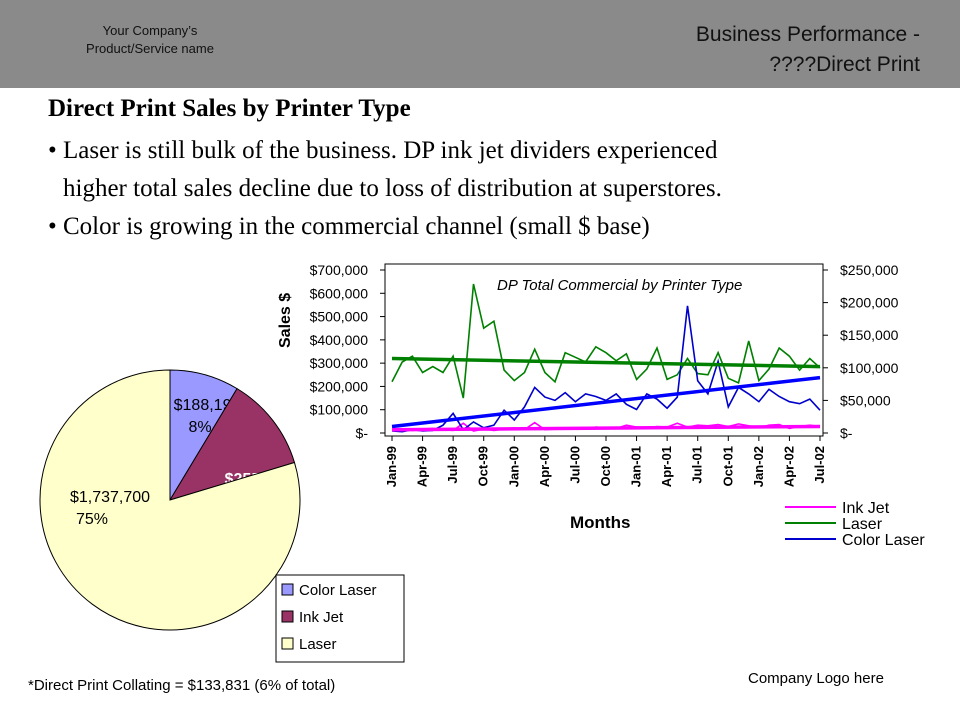 This screenshot has height=720, width=960. Describe the element at coordinates (869, 368) in the screenshot. I see `y-right-tick-label: $100,000` at that location.